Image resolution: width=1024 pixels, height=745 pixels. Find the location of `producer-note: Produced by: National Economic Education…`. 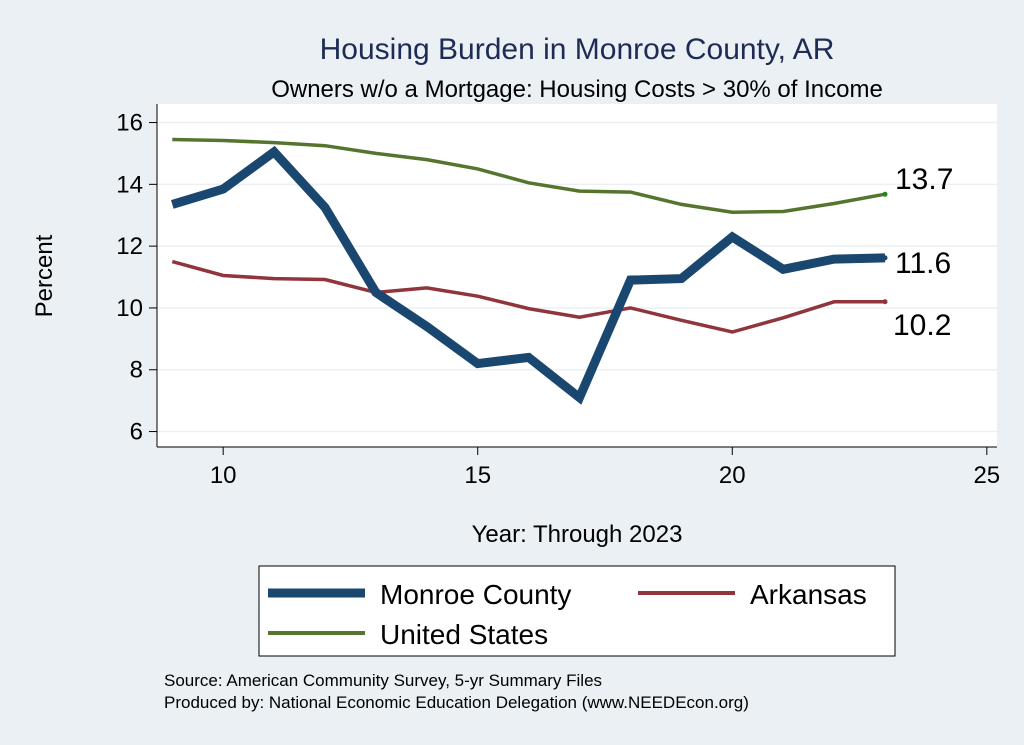

producer-note: Produced by: National Economic Education… is located at coordinates (456, 702).